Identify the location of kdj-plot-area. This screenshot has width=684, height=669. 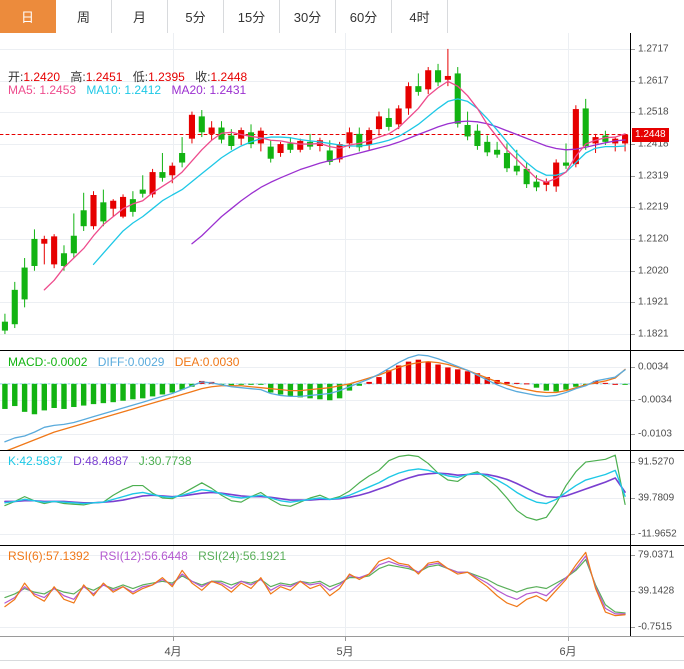
(315, 498).